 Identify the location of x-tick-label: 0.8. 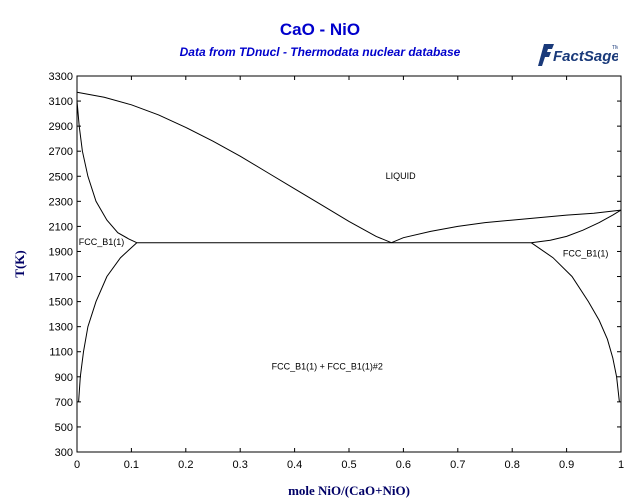
(512, 465).